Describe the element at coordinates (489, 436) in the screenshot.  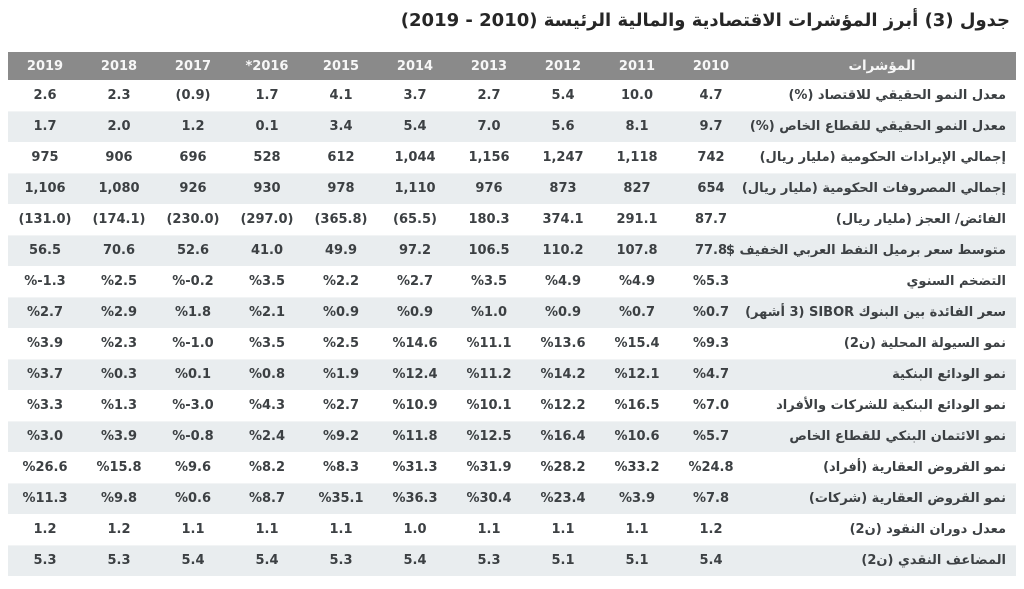
I see `value-cell: %12.5` at that location.